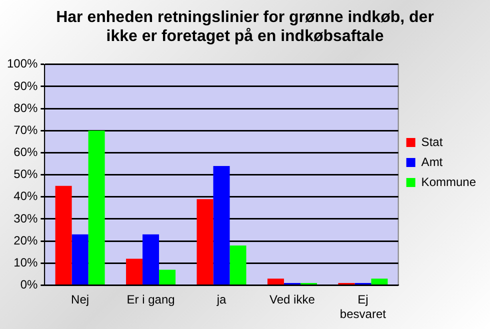  I want to click on y-tick-label: 50%, so click(26, 174).